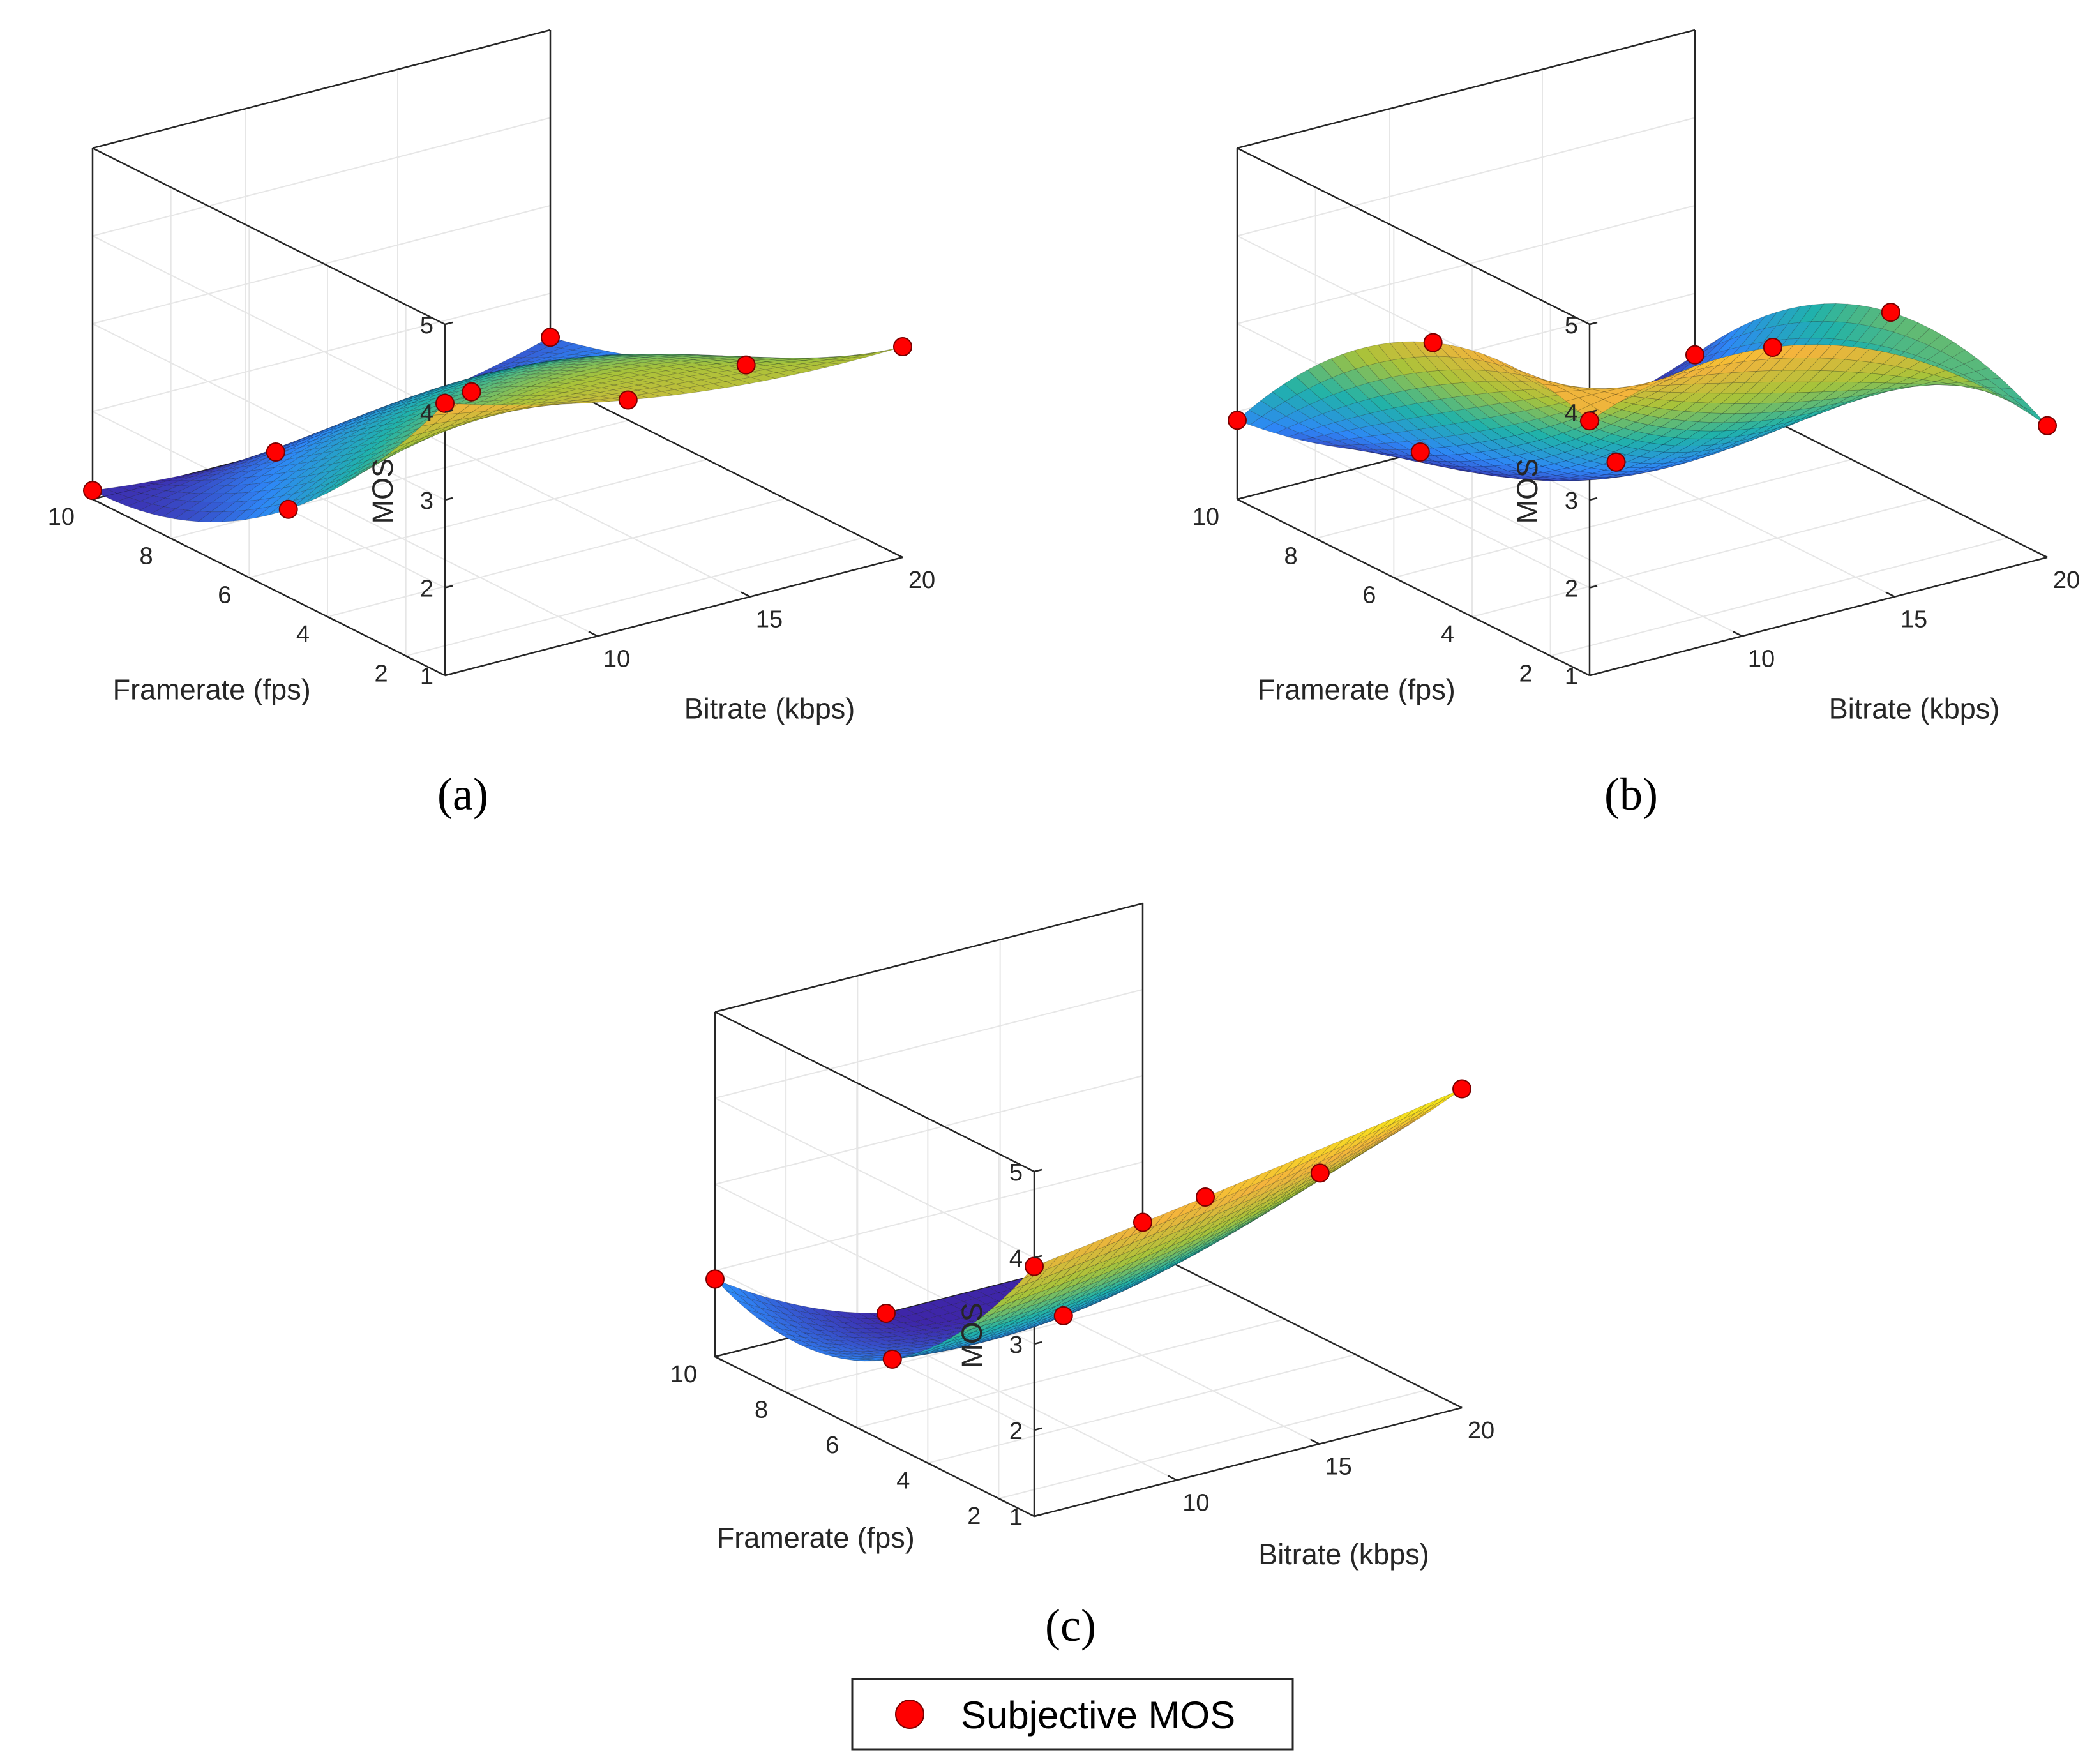  What do you see at coordinates (147, 556) in the screenshot?
I see `y-tick-label: 8` at bounding box center [147, 556].